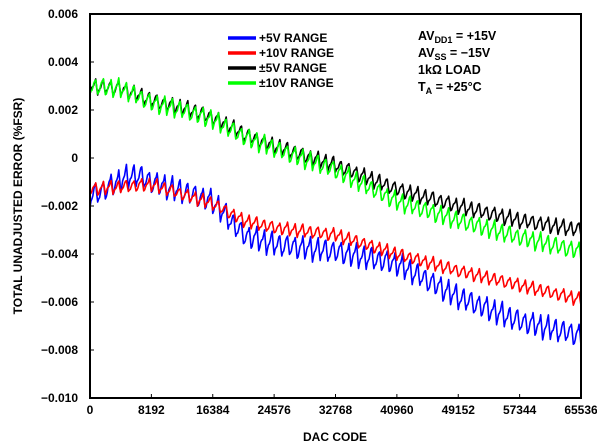 This screenshot has width=597, height=447. Describe the element at coordinates (454, 54) in the screenshot. I see `condition-line: AVSS = −15V` at that location.